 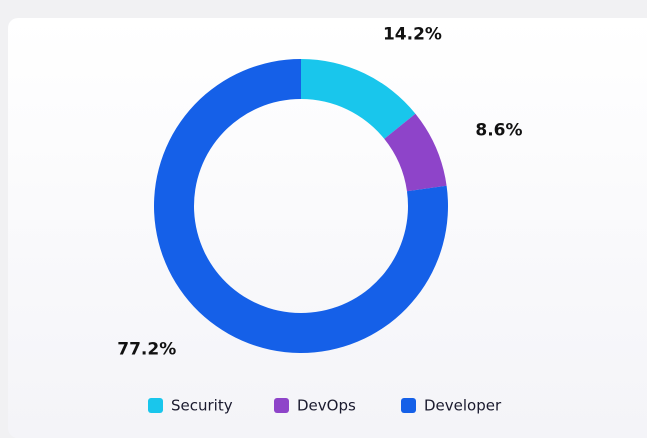 I want to click on legend-label: DevOps, so click(x=326, y=406).